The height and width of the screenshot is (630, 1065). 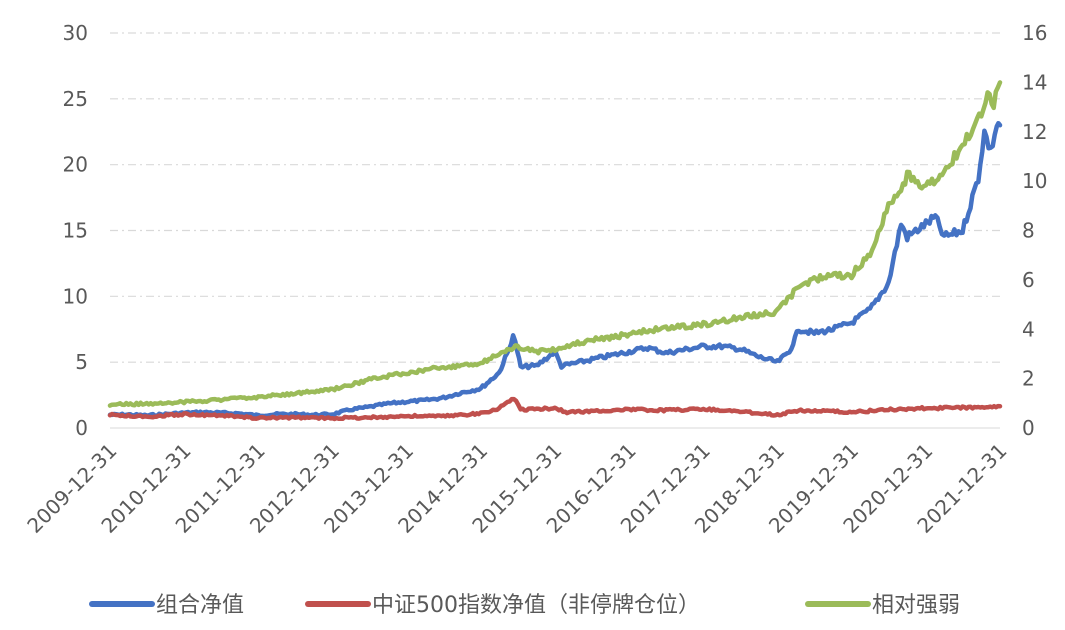 I want to click on legend-label-1: 组合净值, so click(x=200, y=605).